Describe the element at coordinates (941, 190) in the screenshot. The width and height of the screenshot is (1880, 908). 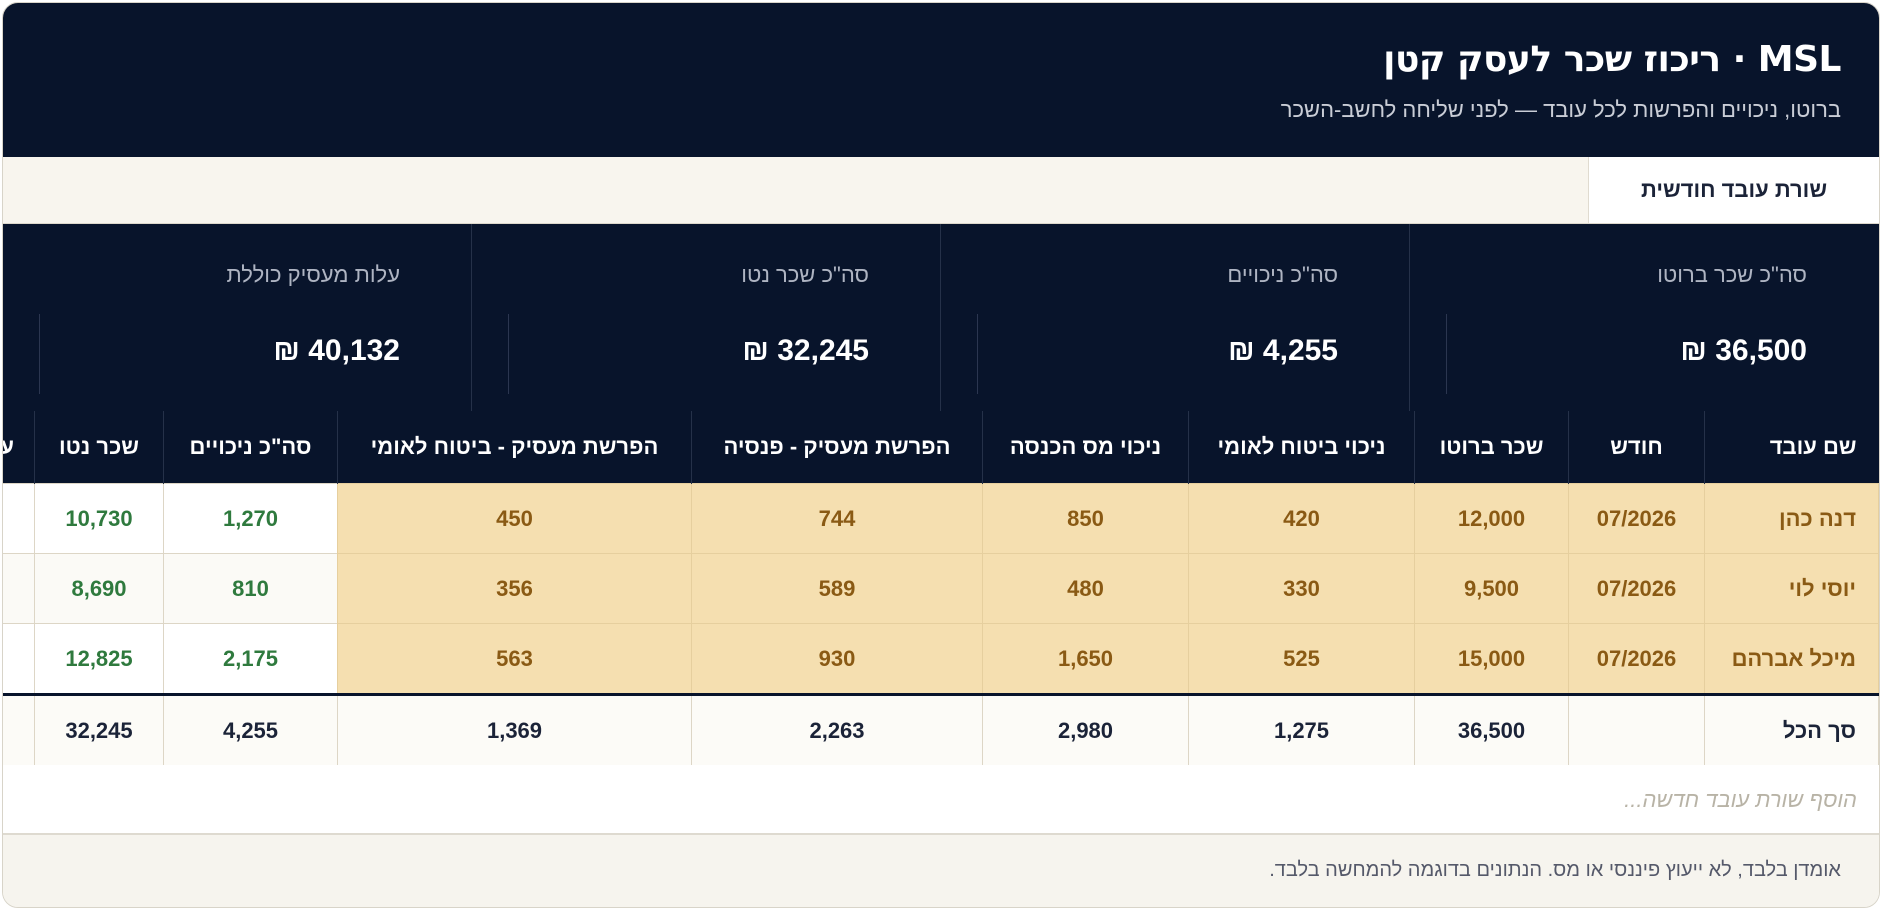
I see `tab-bar: שורת עובד חודשית` at that location.